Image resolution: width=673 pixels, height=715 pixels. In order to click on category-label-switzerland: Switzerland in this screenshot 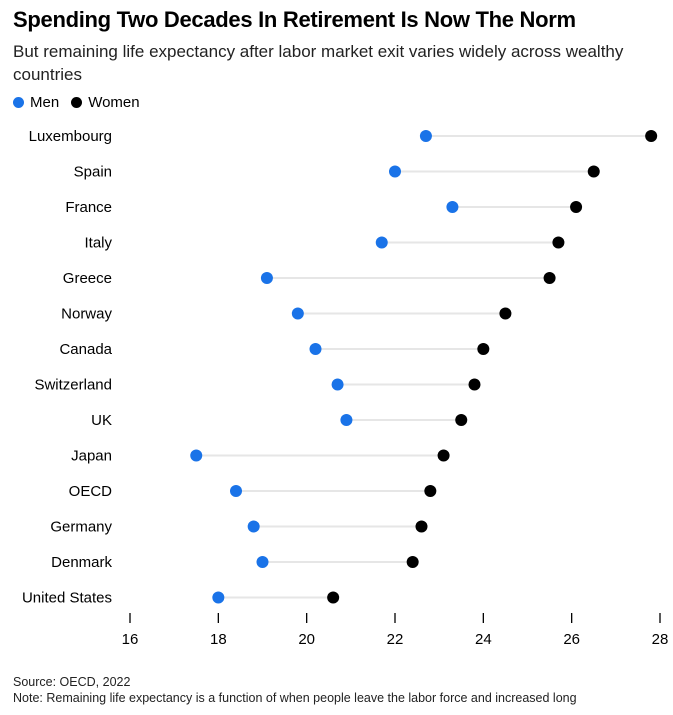, I will do `click(73, 385)`.